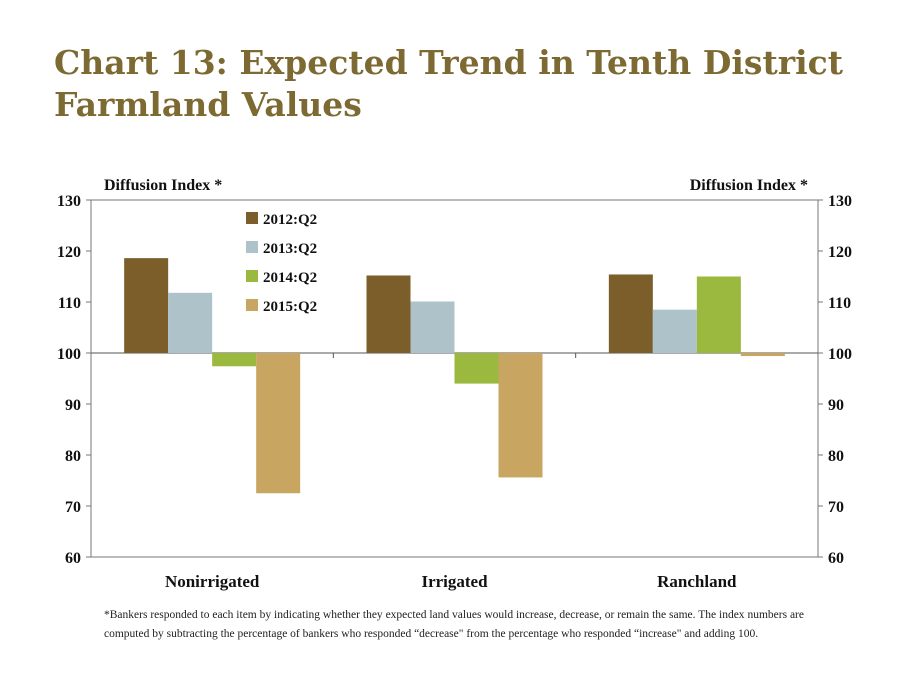 Image resolution: width=898 pixels, height=684 pixels. What do you see at coordinates (69, 201) in the screenshot?
I see `y-tick-label-left: 130` at bounding box center [69, 201].